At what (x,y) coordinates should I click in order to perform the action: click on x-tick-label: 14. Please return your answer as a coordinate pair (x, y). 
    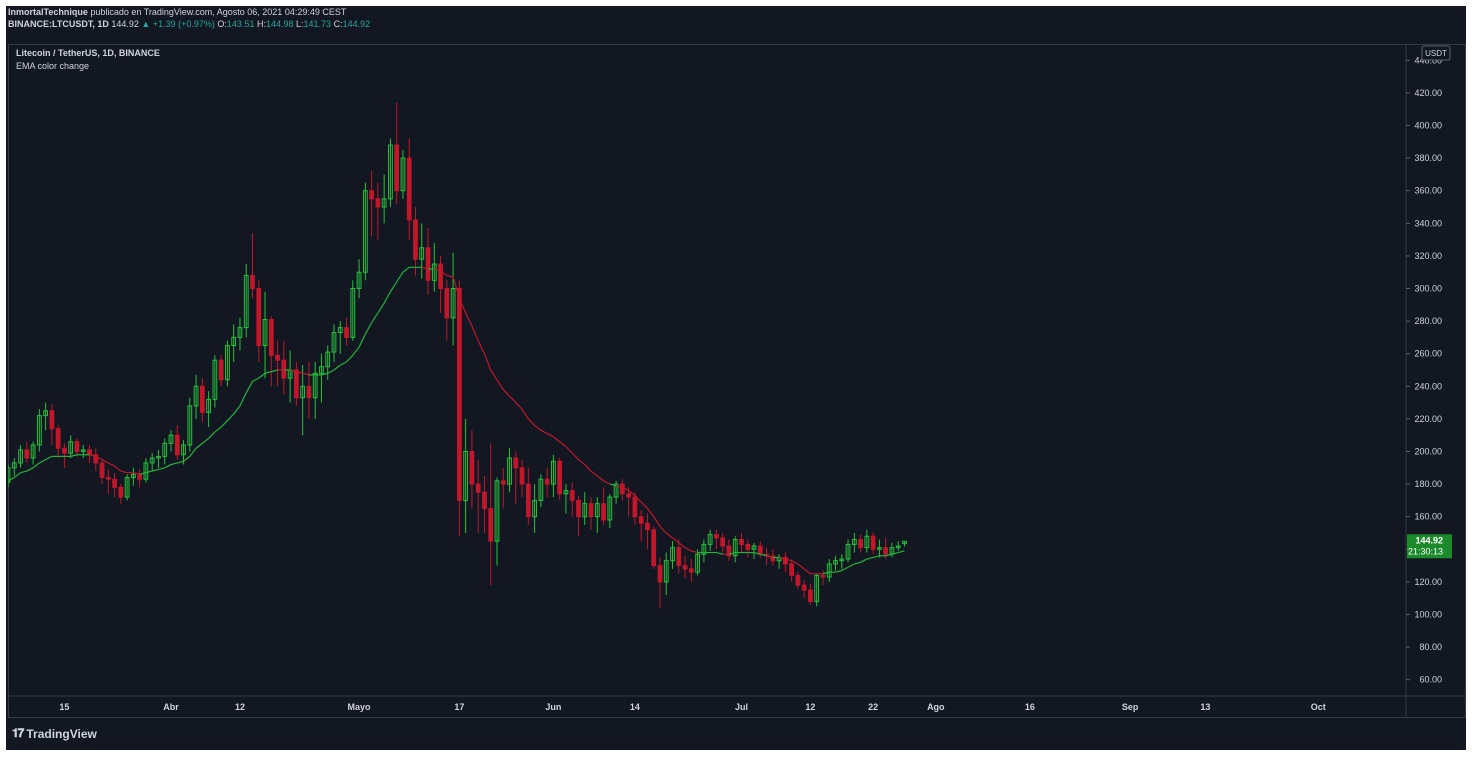
    Looking at the image, I should click on (635, 707).